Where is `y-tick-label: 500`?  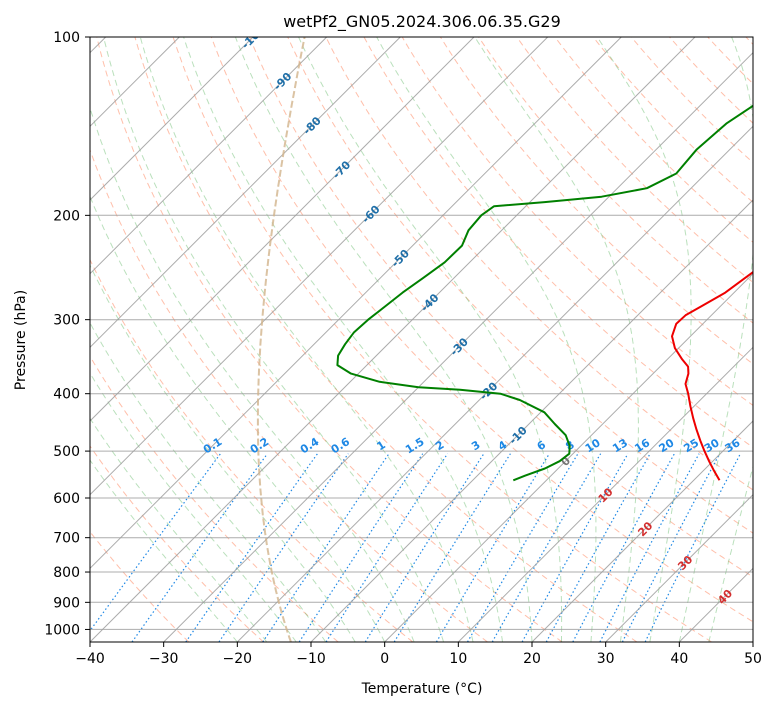 y-tick-label: 500 is located at coordinates (66, 452).